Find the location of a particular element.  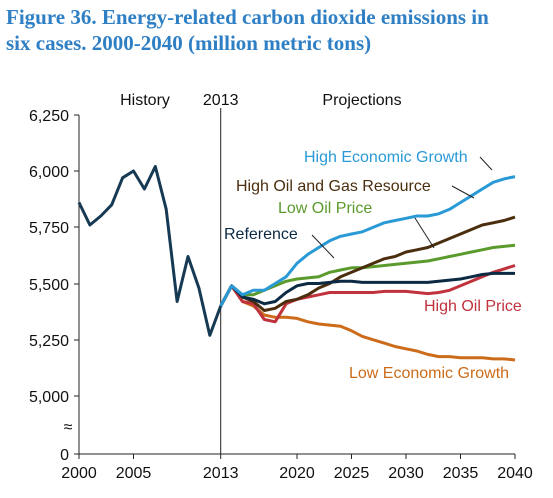

axis-break-symbol: ≈ is located at coordinates (68, 427).